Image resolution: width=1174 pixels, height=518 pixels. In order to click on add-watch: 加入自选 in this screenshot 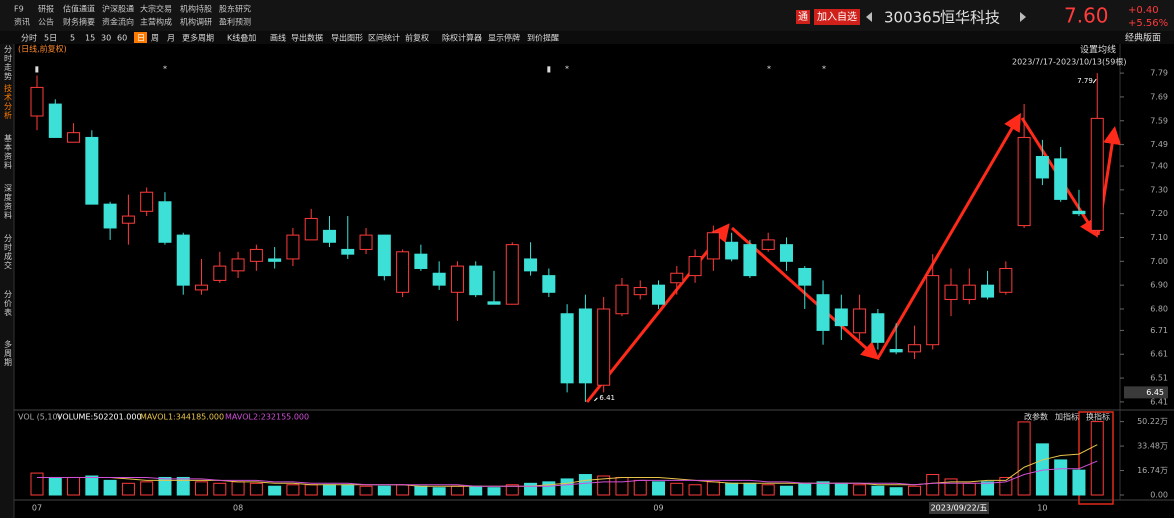, I will do `click(837, 16)`.